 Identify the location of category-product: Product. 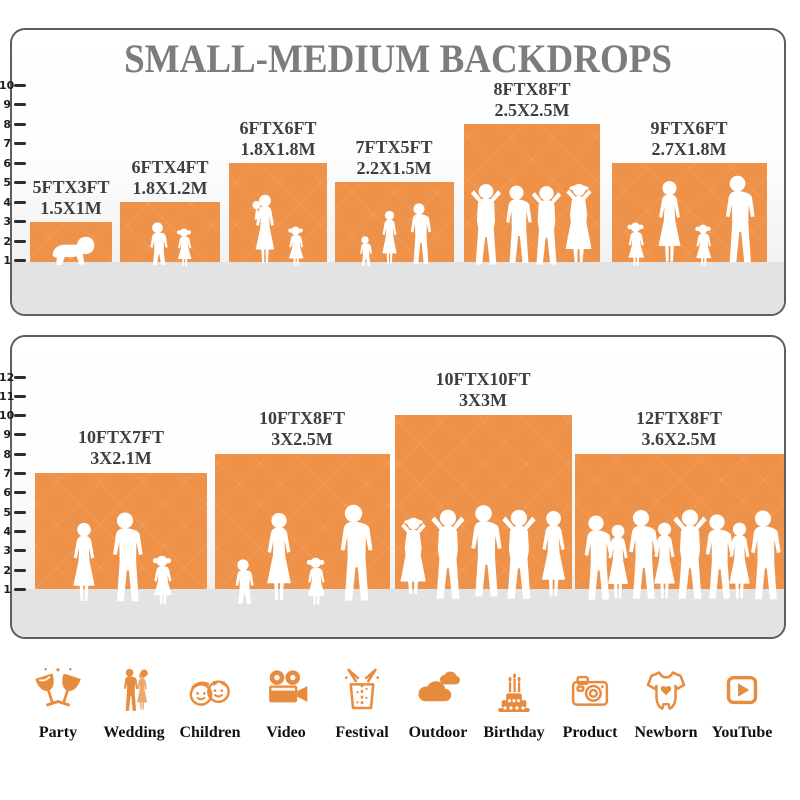
(590, 702).